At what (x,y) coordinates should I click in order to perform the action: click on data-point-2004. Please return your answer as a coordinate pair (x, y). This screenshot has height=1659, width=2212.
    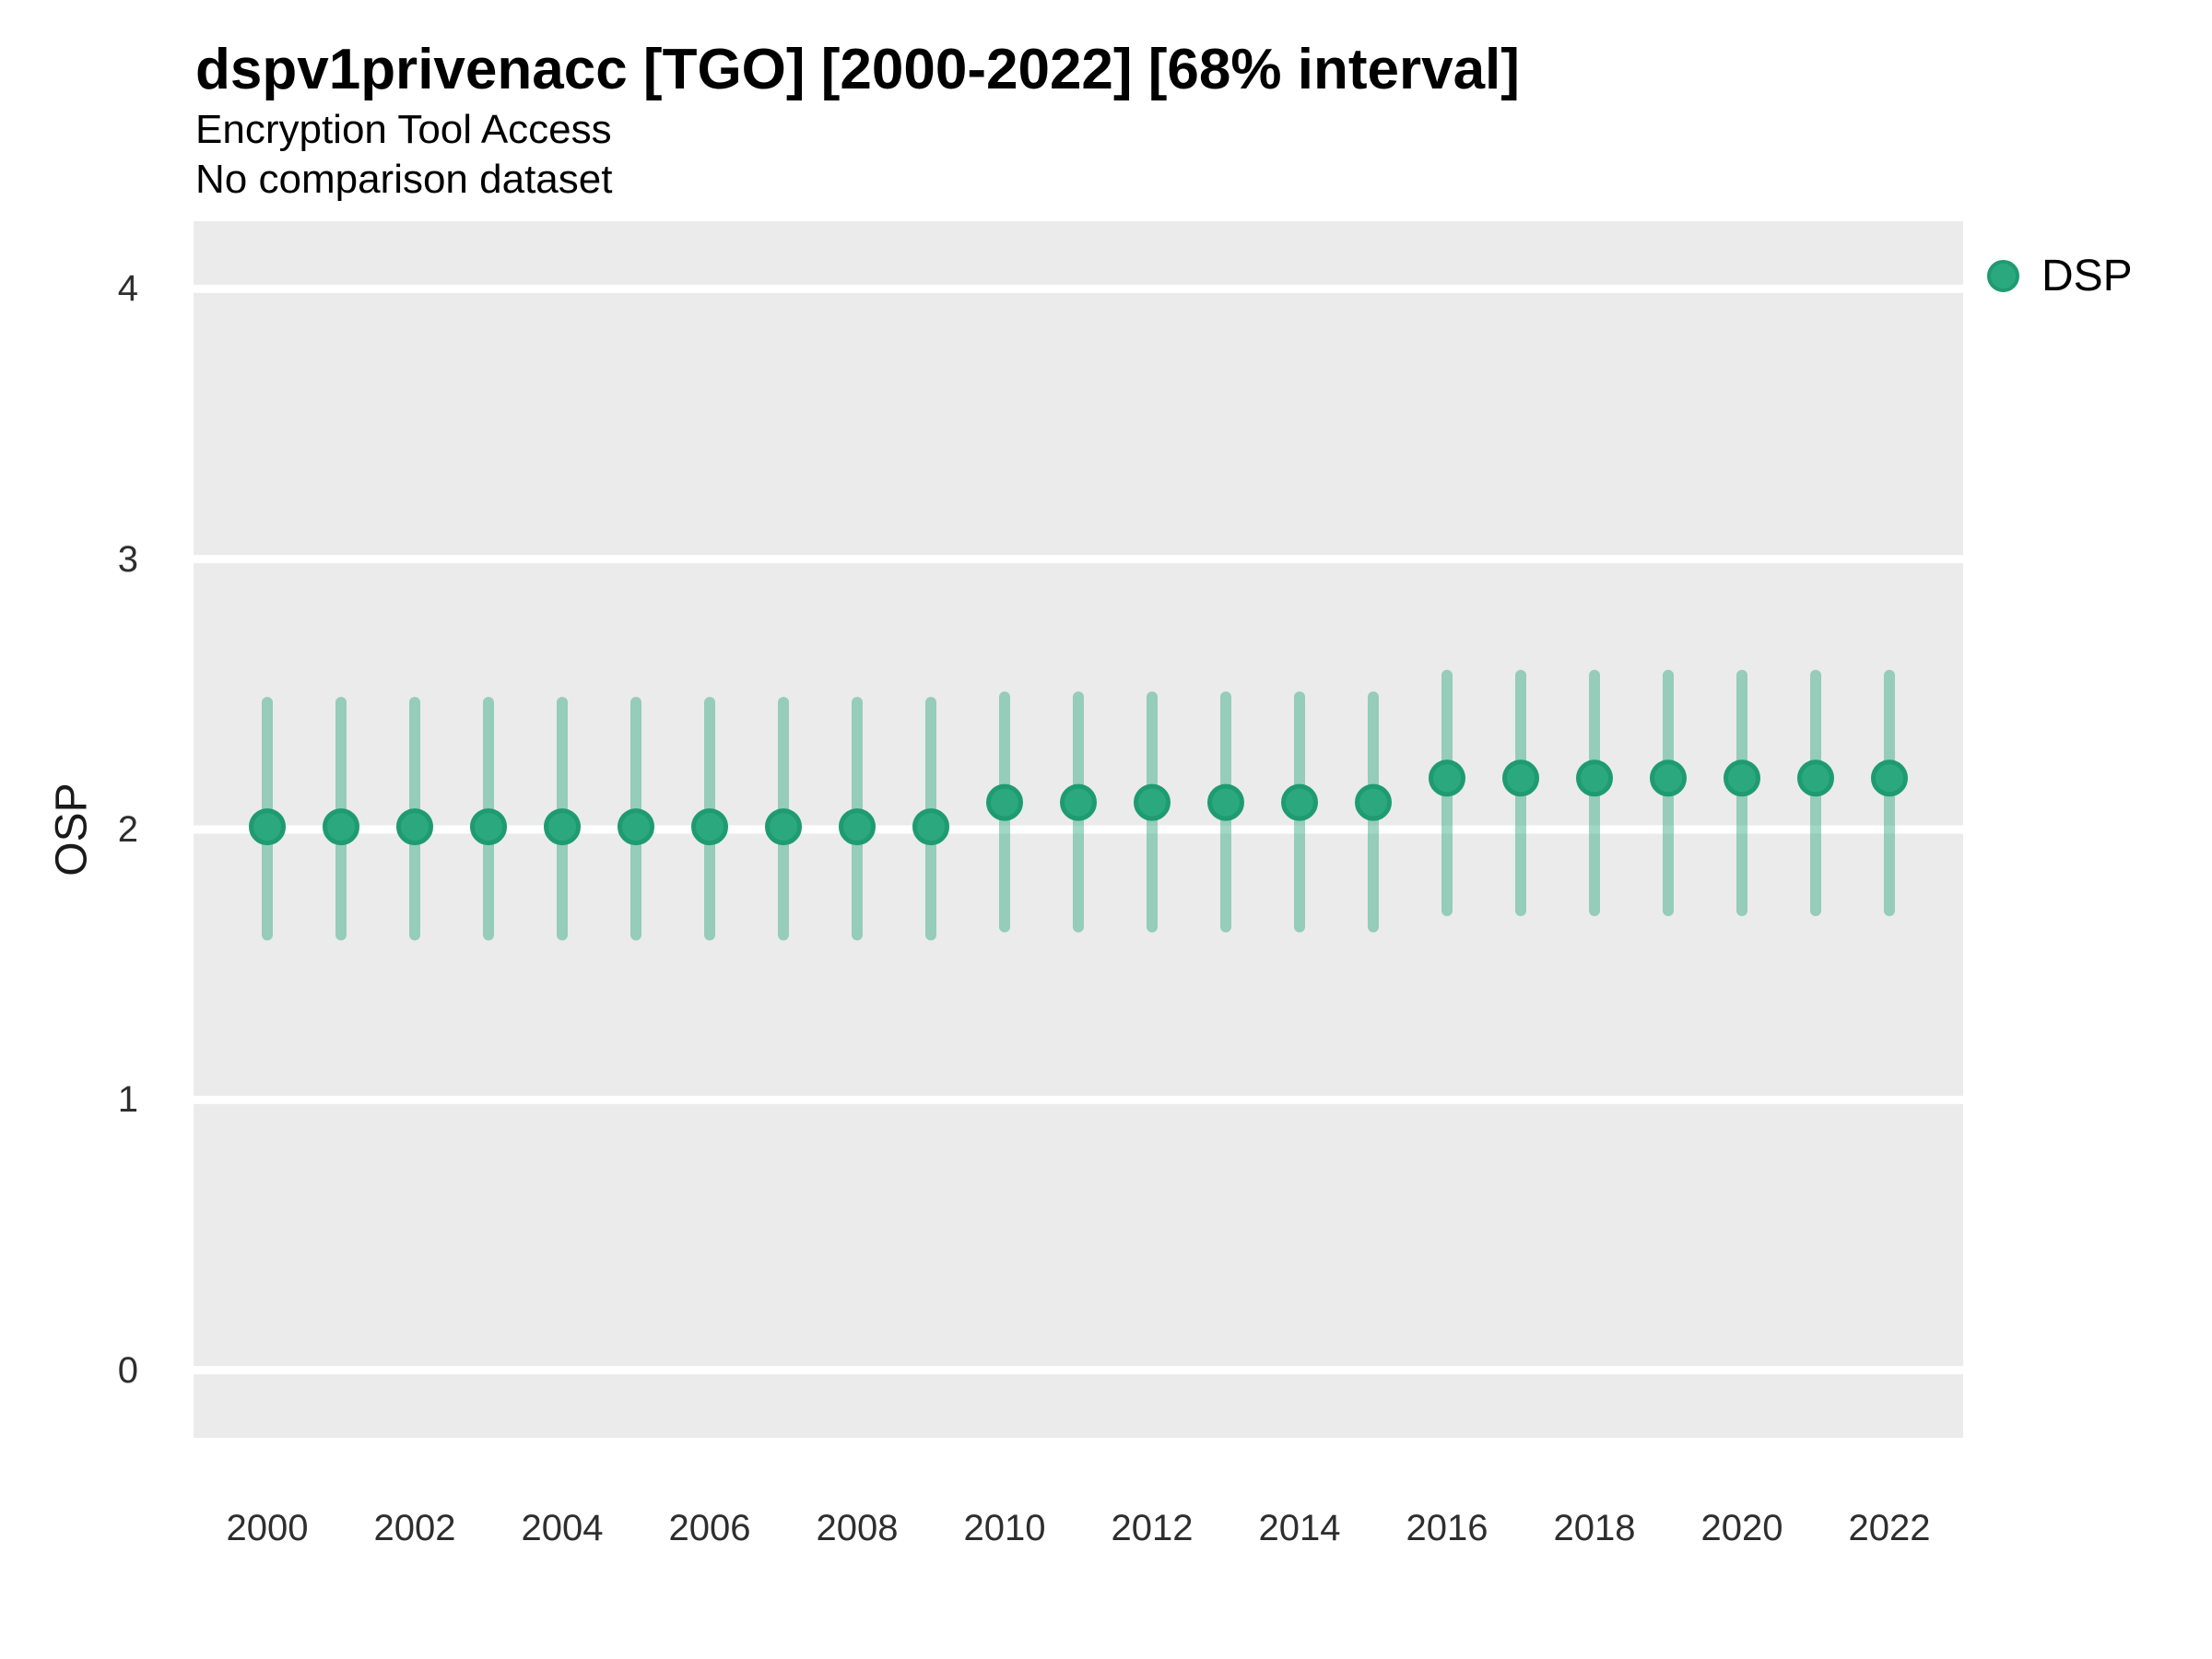
    Looking at the image, I should click on (562, 827).